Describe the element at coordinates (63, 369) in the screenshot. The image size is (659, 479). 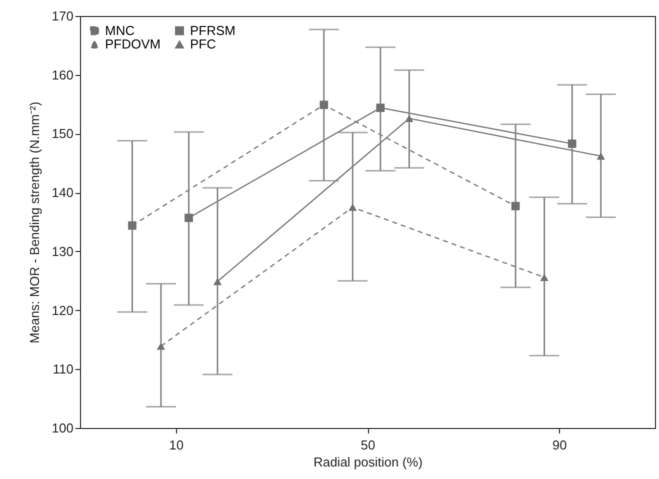
I see `y-tick-label: 110` at that location.